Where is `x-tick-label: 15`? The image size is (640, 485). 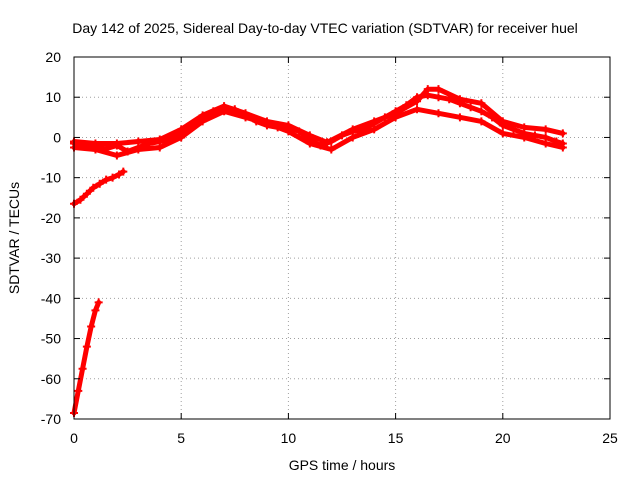 x-tick-label: 15 is located at coordinates (396, 438).